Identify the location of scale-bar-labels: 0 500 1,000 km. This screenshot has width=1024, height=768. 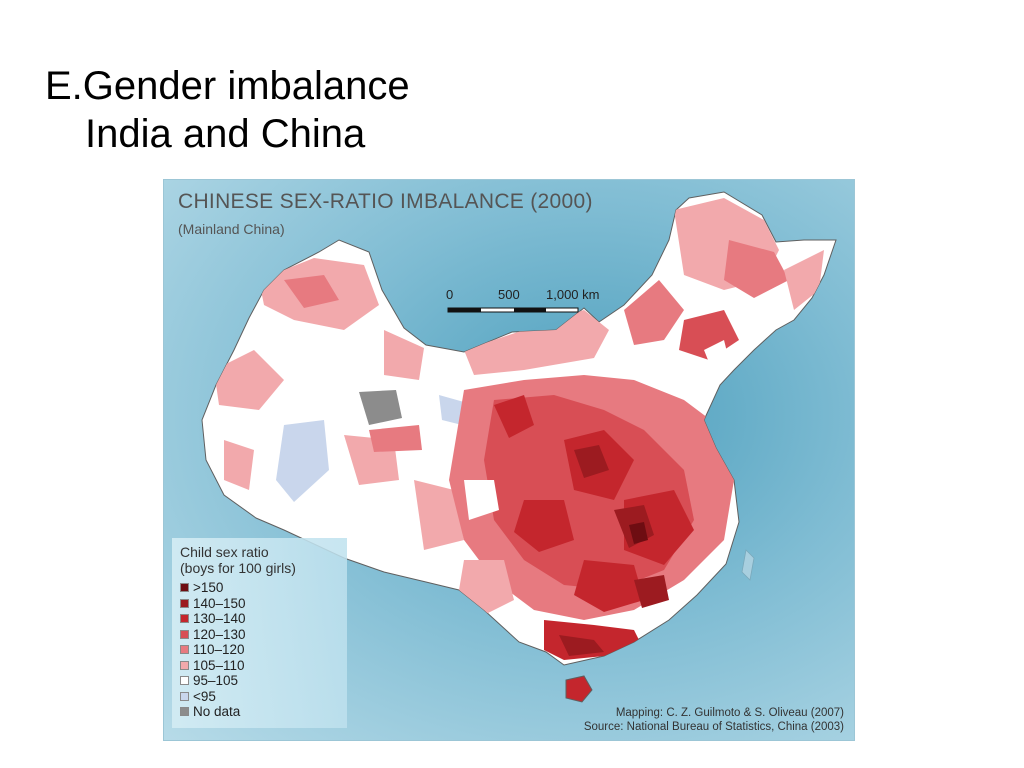
(536, 296).